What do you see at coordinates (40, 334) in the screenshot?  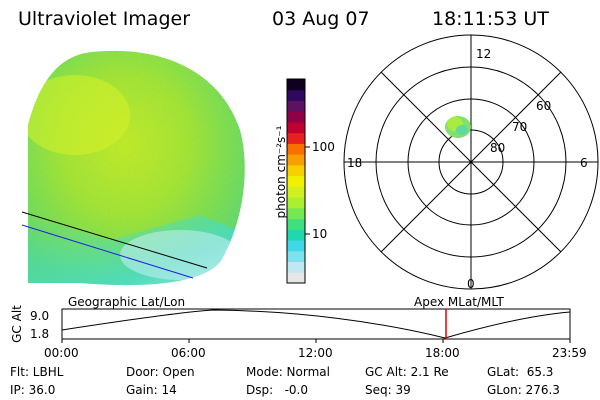 I see `y-tick-label-1-8: 1.8` at bounding box center [40, 334].